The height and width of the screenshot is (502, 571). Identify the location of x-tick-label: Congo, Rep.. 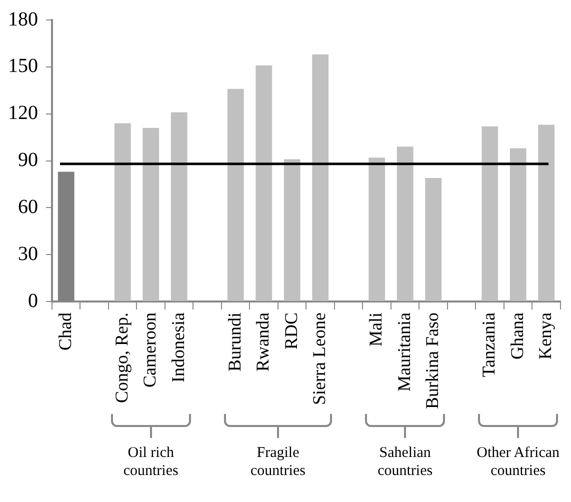
(121, 358).